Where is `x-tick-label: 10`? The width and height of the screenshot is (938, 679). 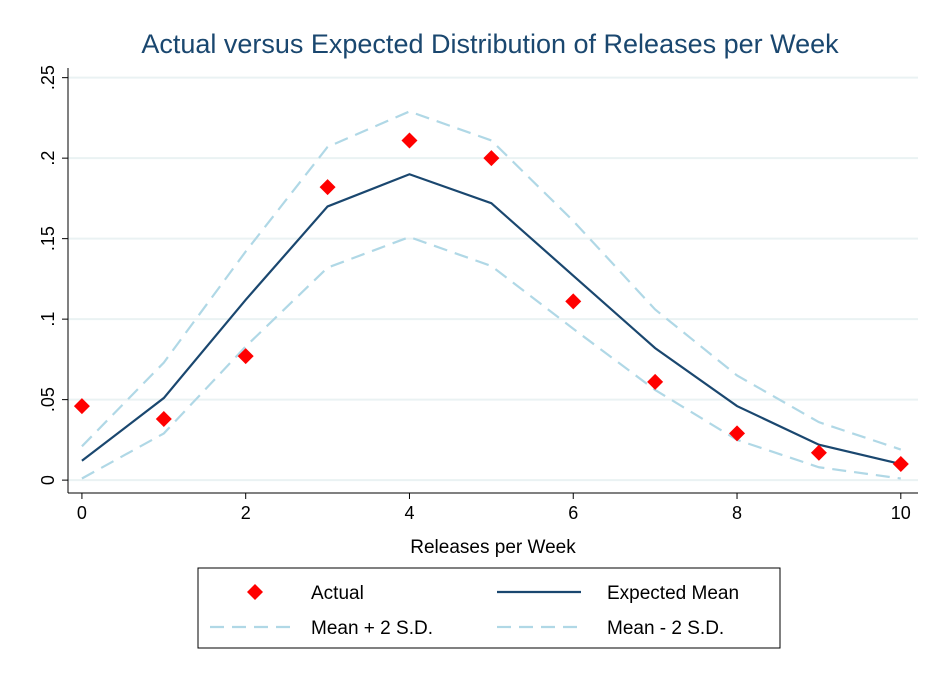
x-tick-label: 10 is located at coordinates (901, 513).